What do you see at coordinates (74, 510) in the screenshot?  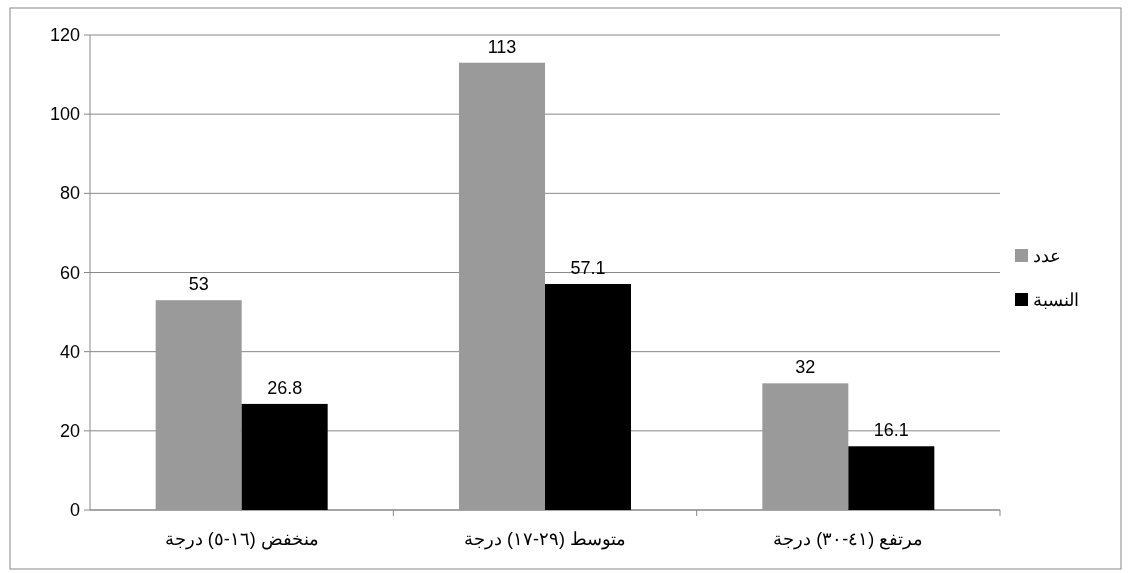 I see `y-tick-label: 0` at bounding box center [74, 510].